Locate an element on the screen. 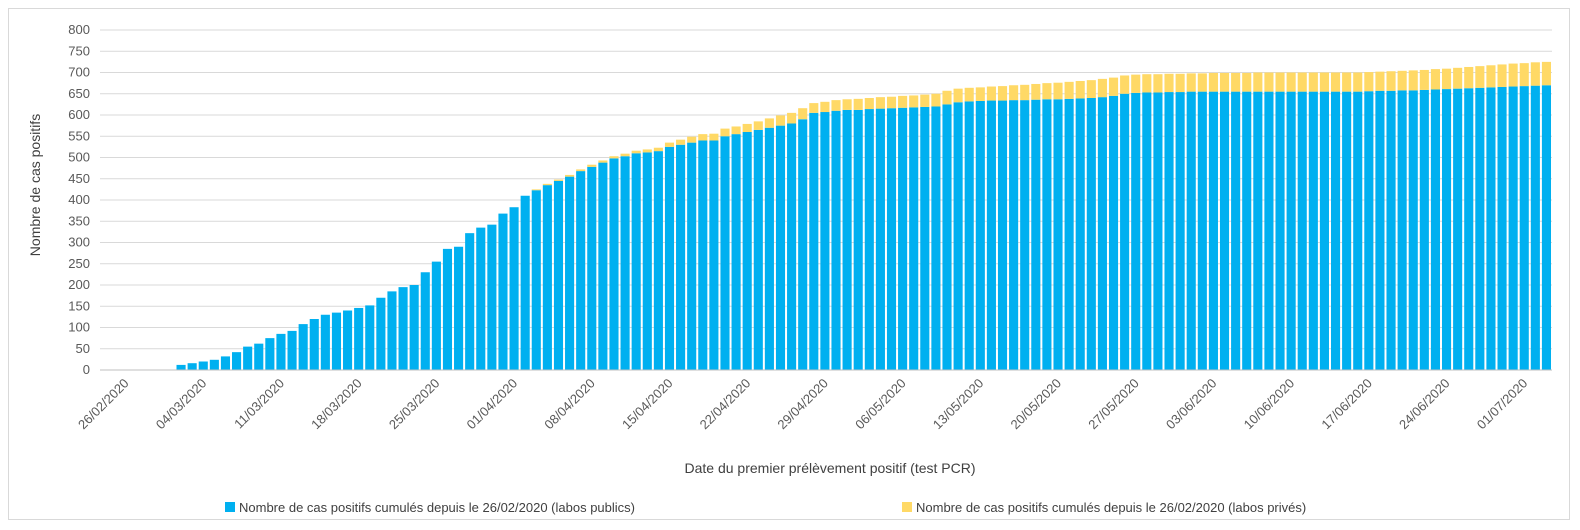  y-tick-label: 300 is located at coordinates (79, 242).